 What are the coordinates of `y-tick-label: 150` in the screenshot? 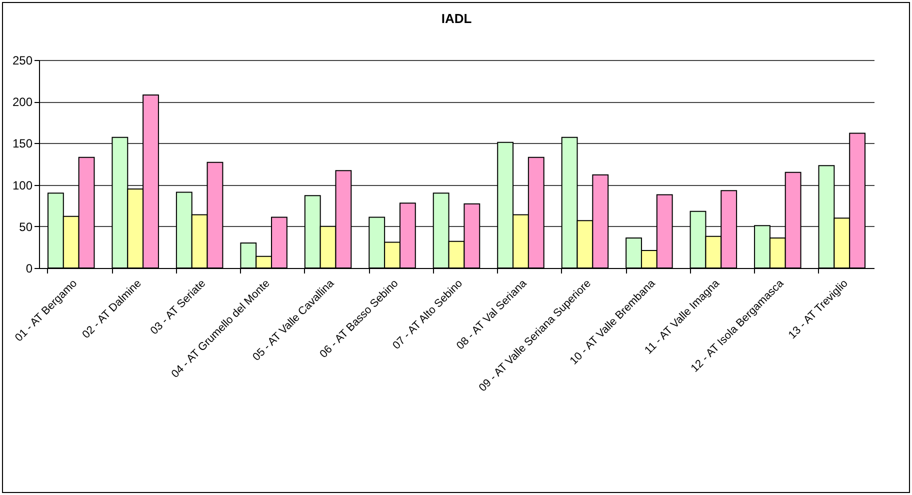 It's located at (22, 143).